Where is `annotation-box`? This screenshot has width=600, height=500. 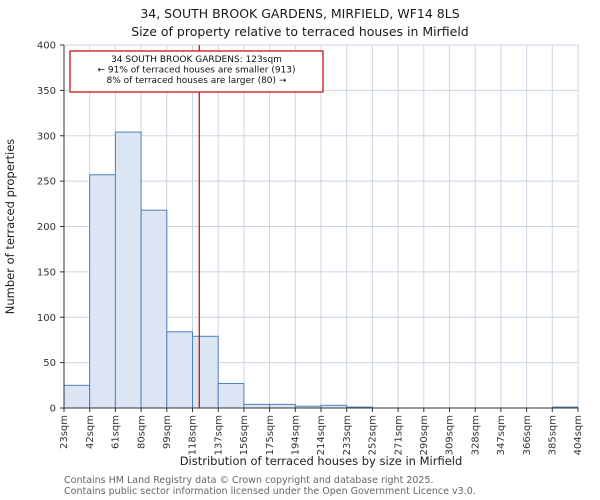
annotation-box is located at coordinates (196, 71).